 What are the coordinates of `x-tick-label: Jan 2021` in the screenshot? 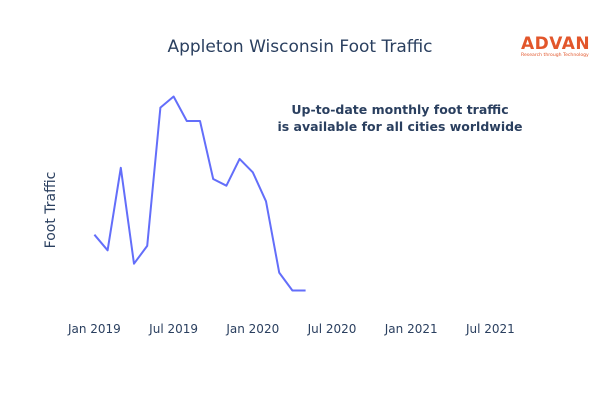 It's located at (411, 329).